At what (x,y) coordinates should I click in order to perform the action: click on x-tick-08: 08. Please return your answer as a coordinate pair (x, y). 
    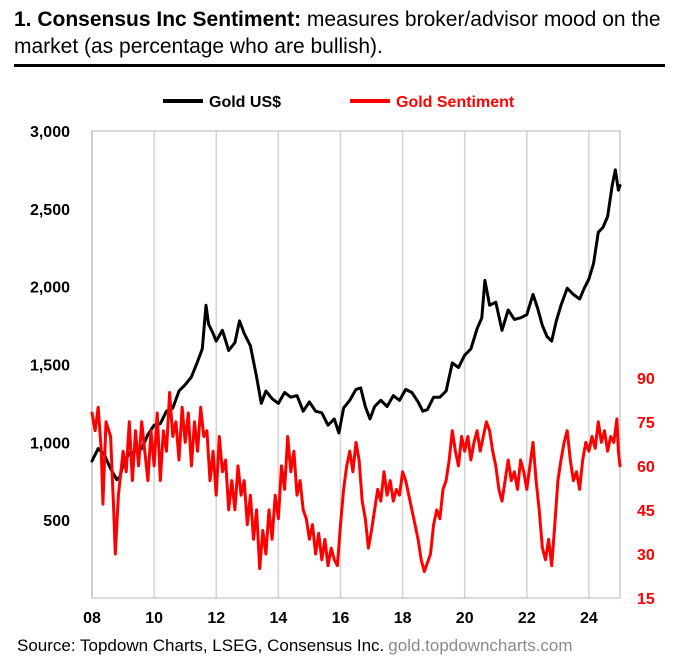
    Looking at the image, I should click on (92, 618).